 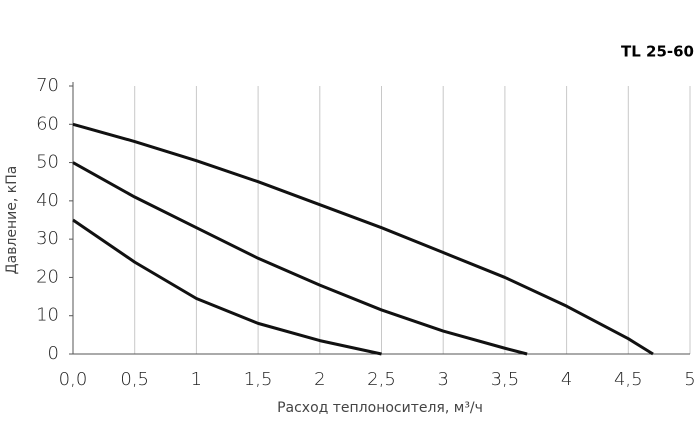 What do you see at coordinates (12, 220) in the screenshot?
I see `y-axis-title: Давление, кПа` at bounding box center [12, 220].